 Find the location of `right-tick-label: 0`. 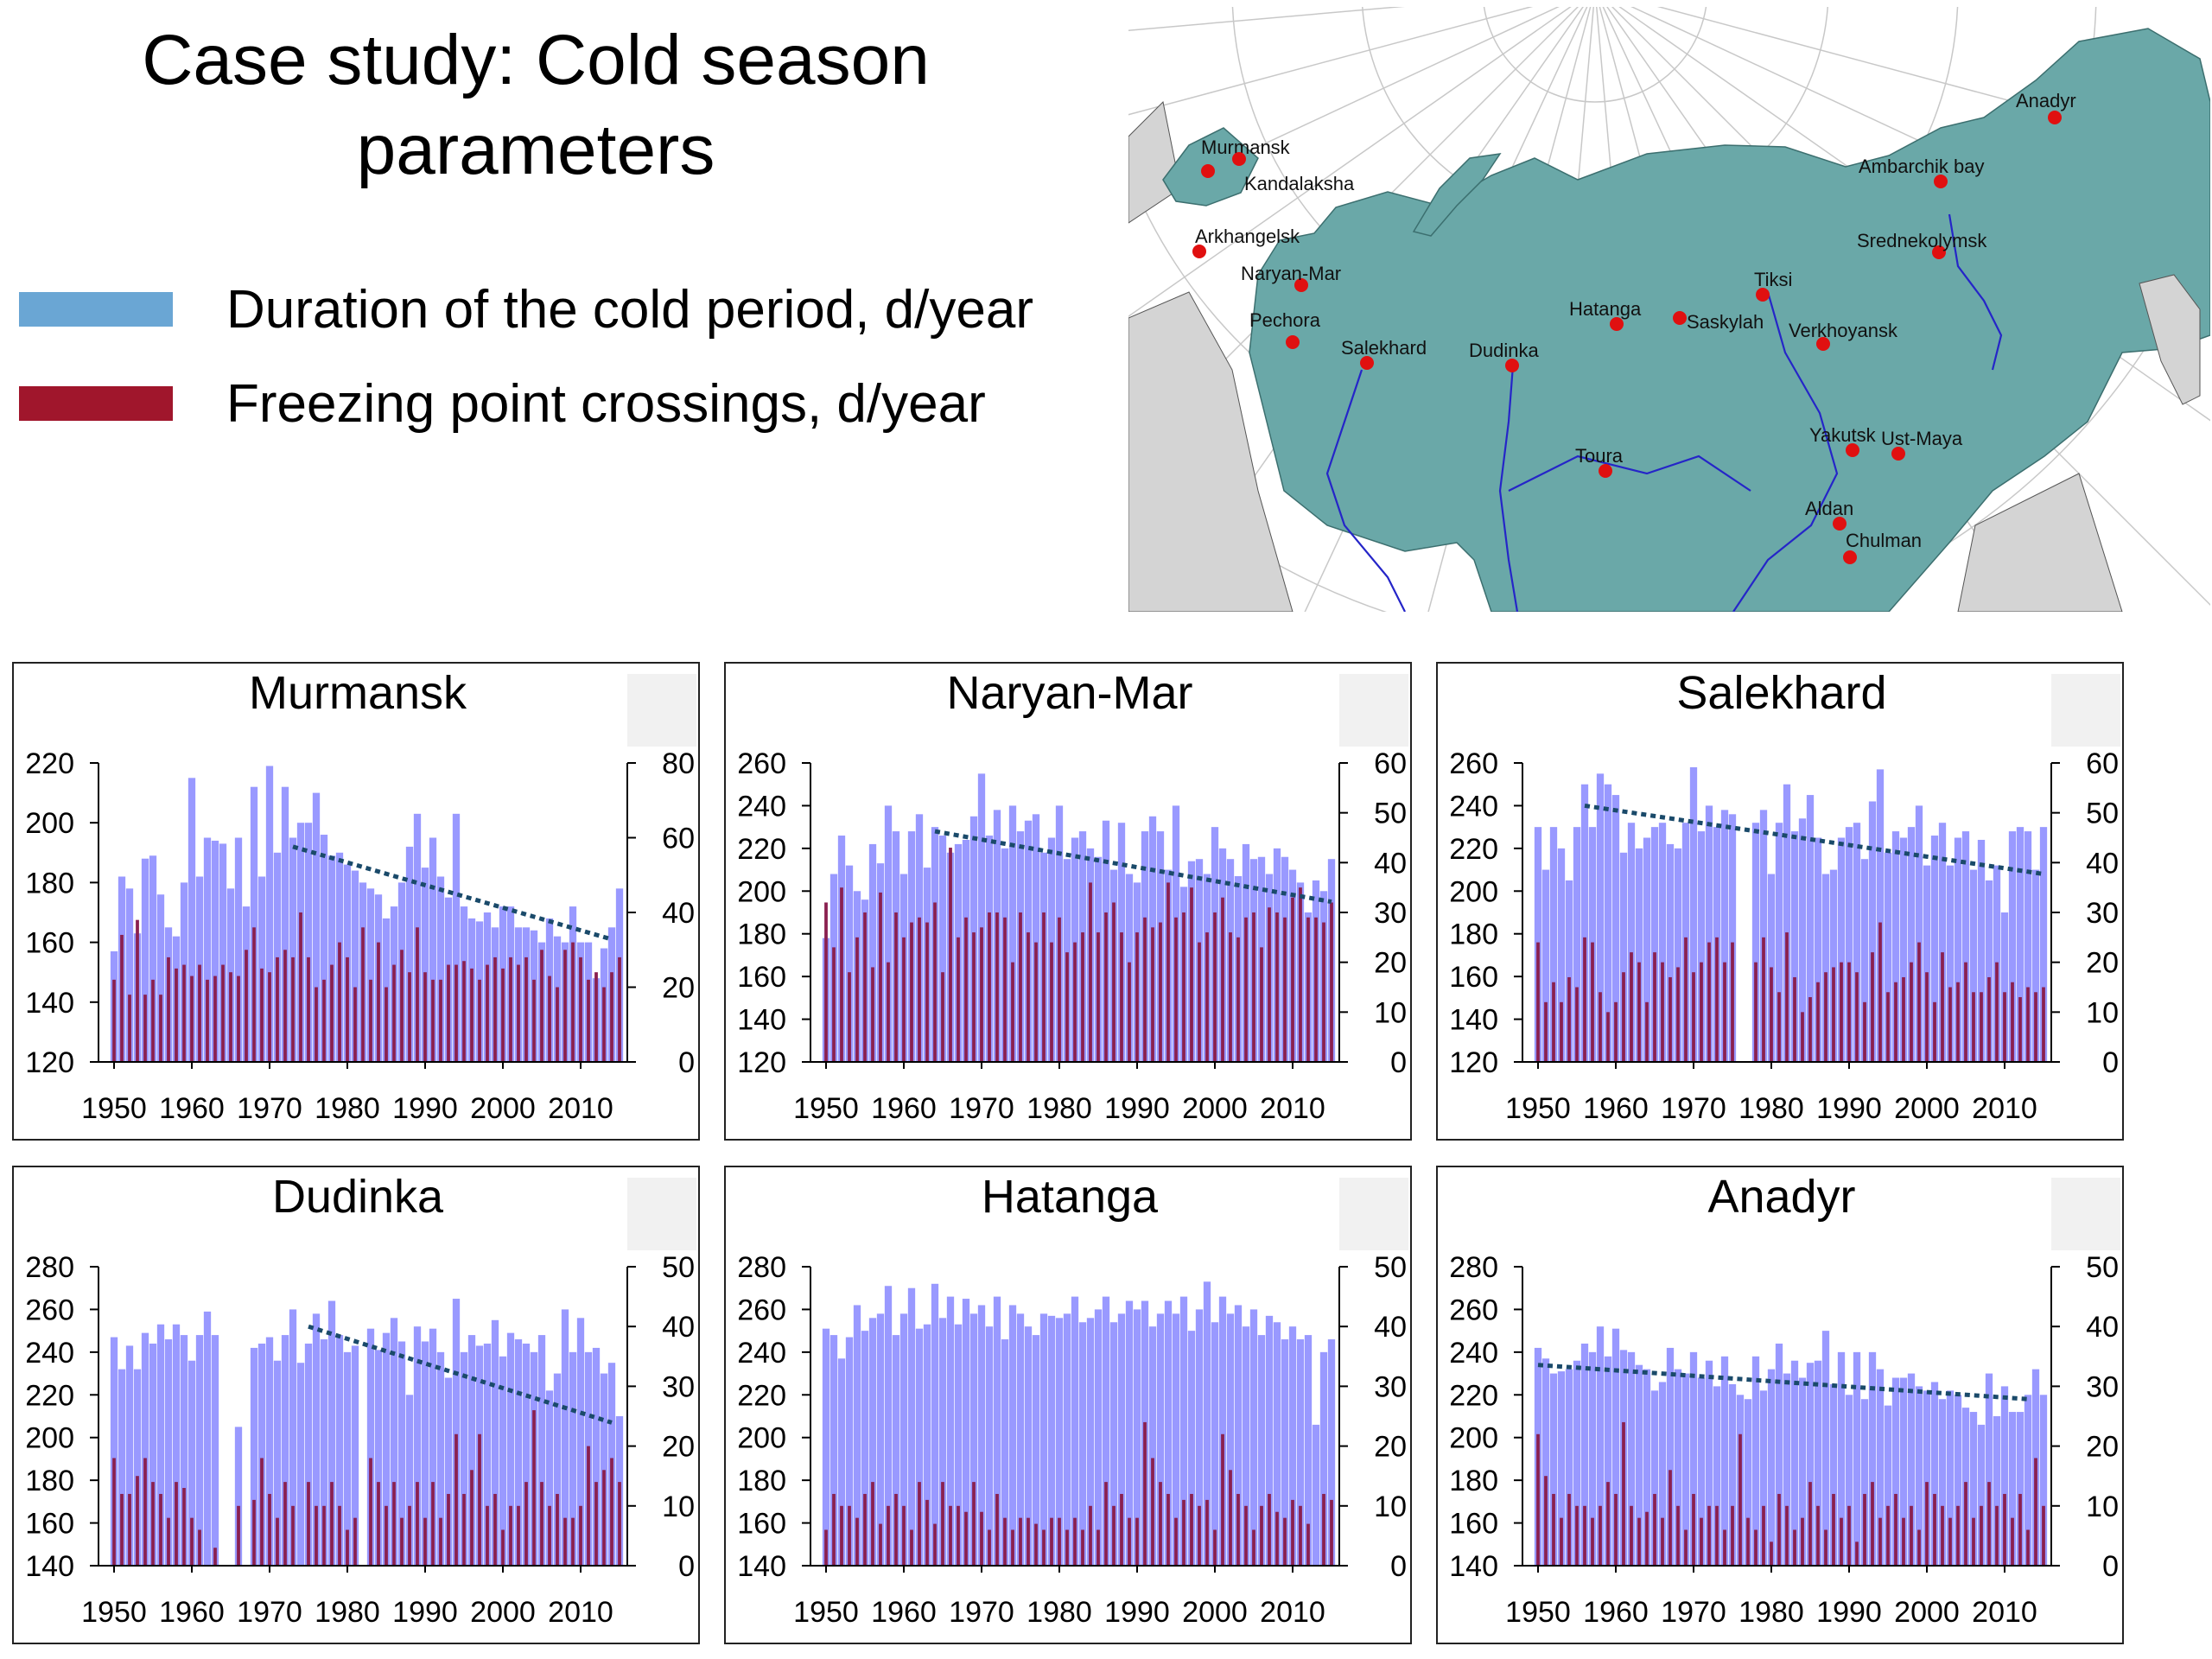

right-tick-label: 0 is located at coordinates (2110, 1566).